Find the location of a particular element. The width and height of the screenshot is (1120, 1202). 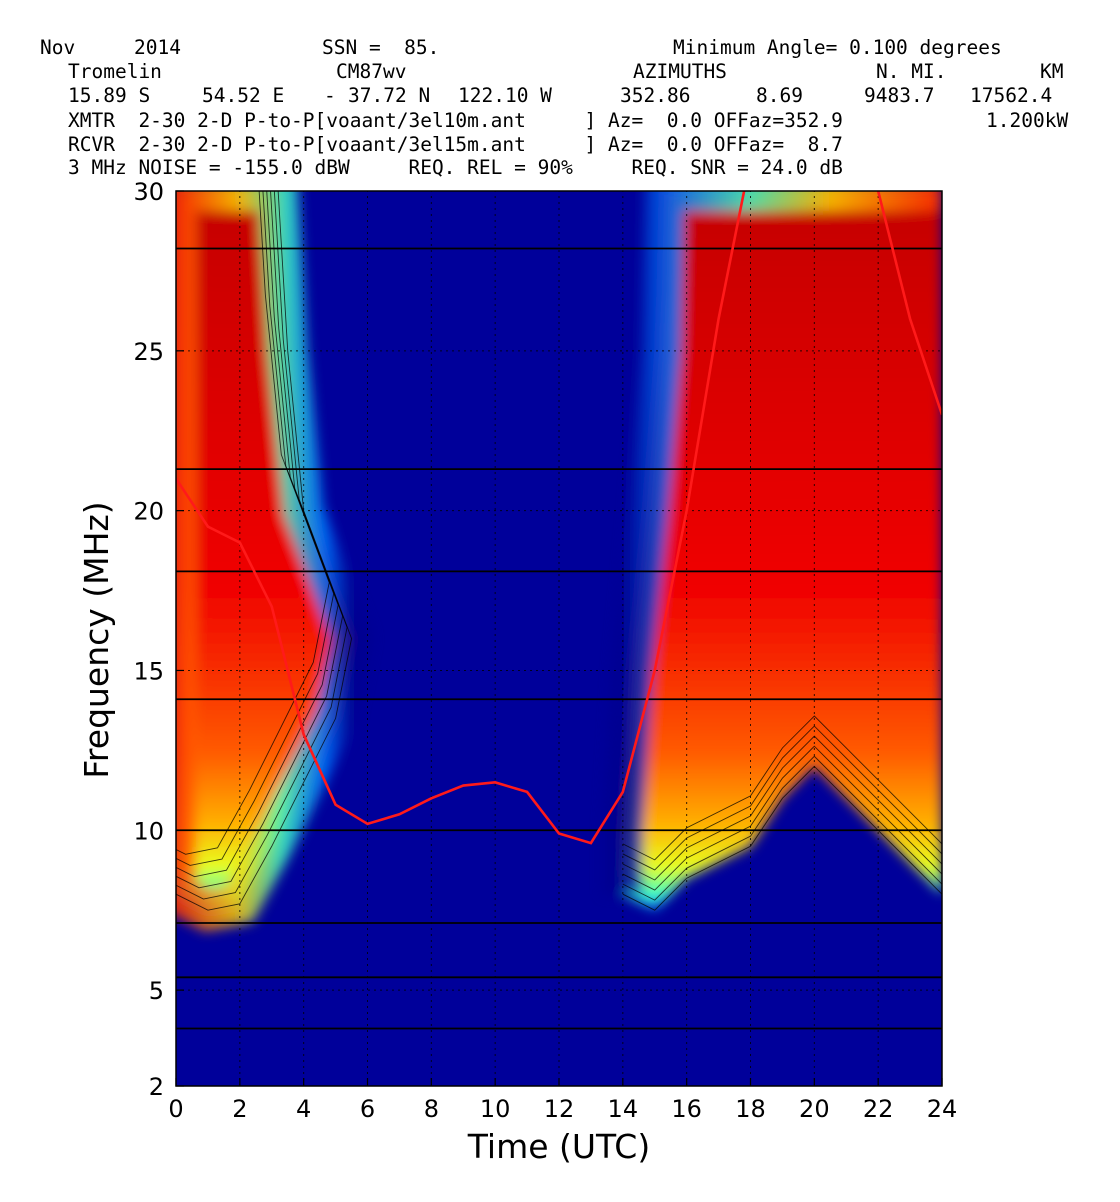

y-tick-label: 5 is located at coordinates (156, 991).